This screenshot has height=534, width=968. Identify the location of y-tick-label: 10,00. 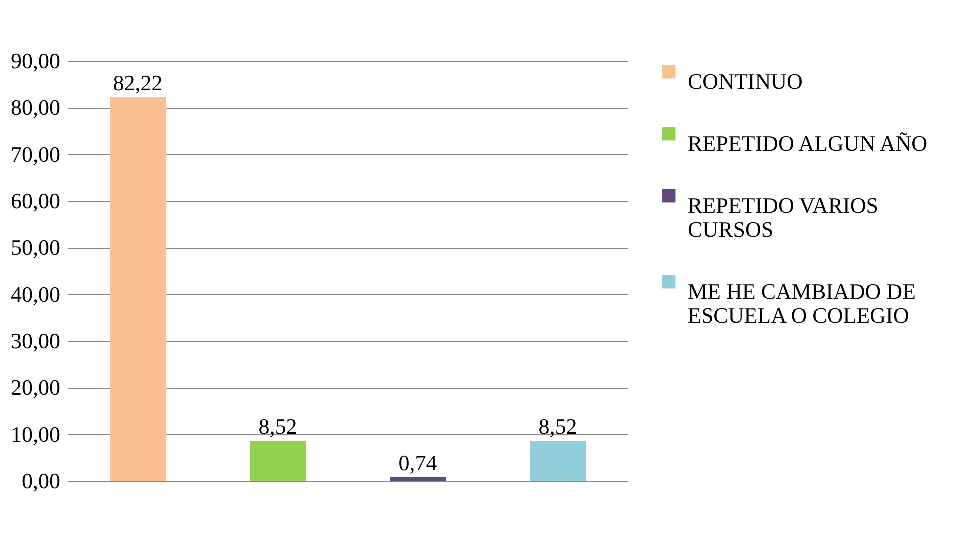
(35, 434).